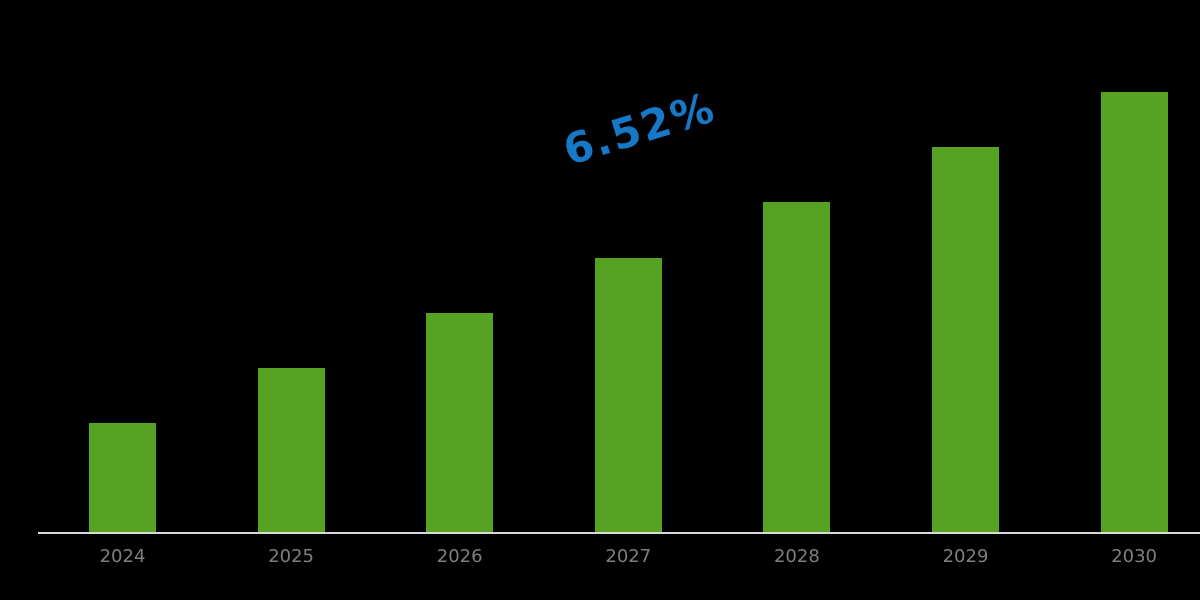  What do you see at coordinates (796, 556) in the screenshot?
I see `x-label-2028: 2028` at bounding box center [796, 556].